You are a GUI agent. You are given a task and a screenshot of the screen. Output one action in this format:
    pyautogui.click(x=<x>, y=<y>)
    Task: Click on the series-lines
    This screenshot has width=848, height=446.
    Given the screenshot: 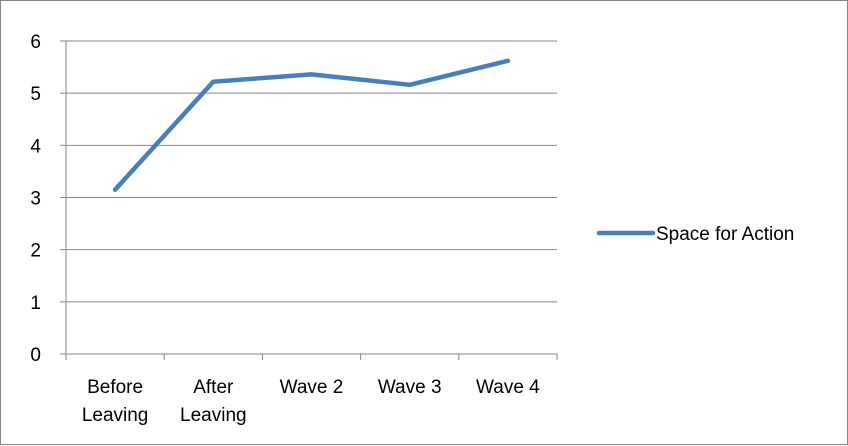 What is the action you would take?
    pyautogui.click(x=311, y=125)
    